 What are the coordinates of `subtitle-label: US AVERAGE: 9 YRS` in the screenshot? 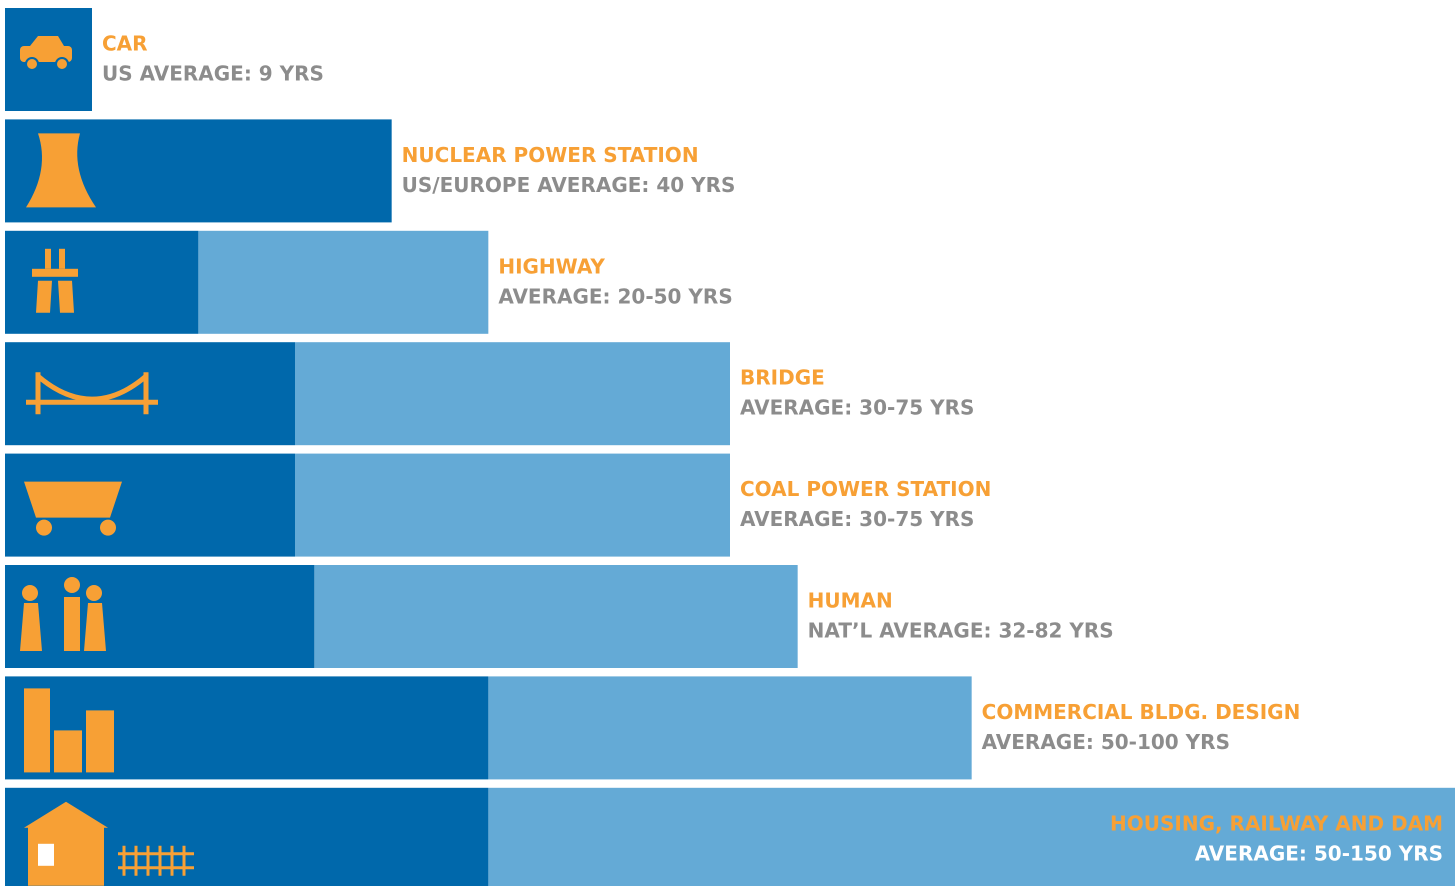 It's located at (213, 74).